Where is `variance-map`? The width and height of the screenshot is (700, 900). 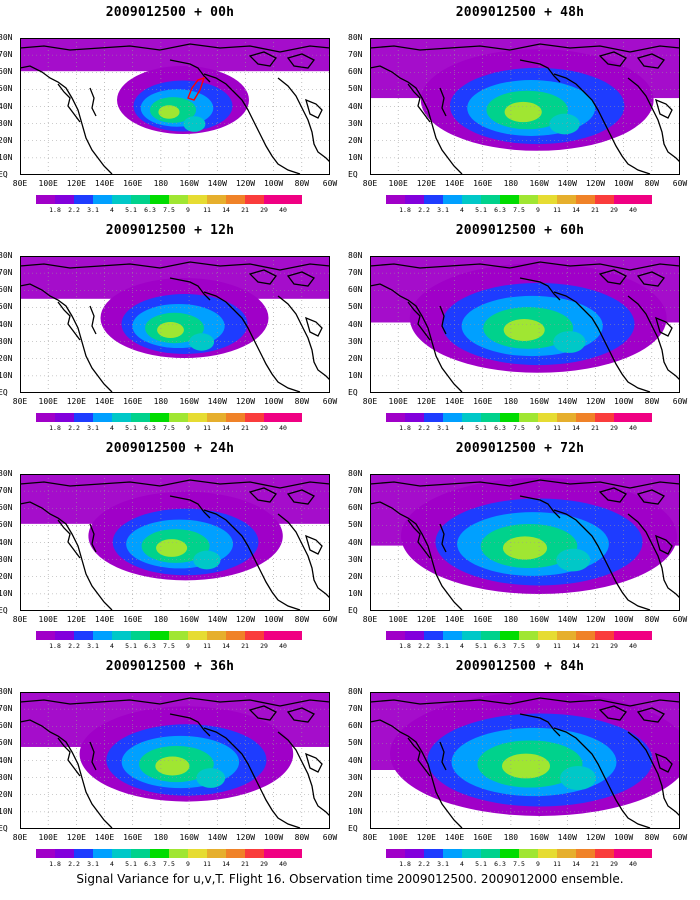 variance-map is located at coordinates (525, 542).